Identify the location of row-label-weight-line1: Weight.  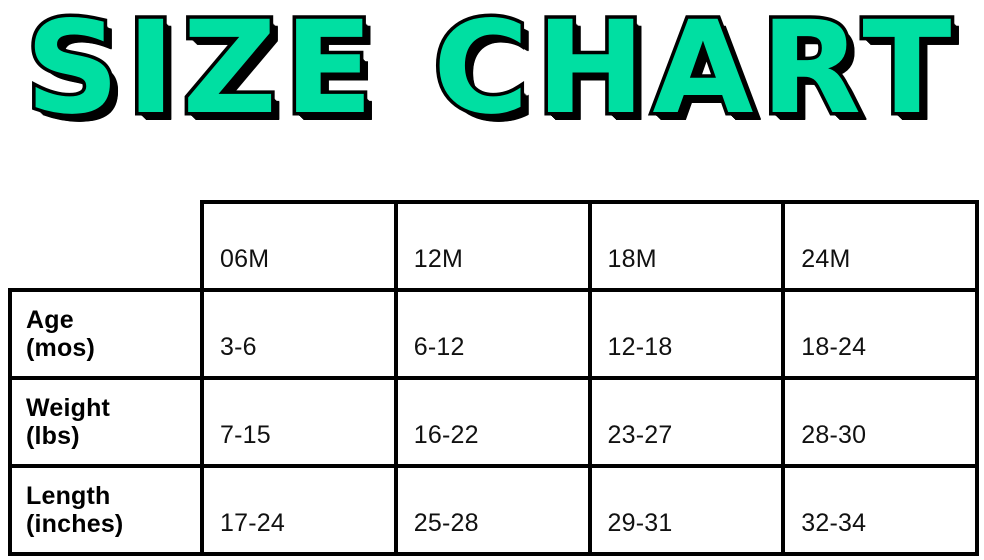
(68, 408).